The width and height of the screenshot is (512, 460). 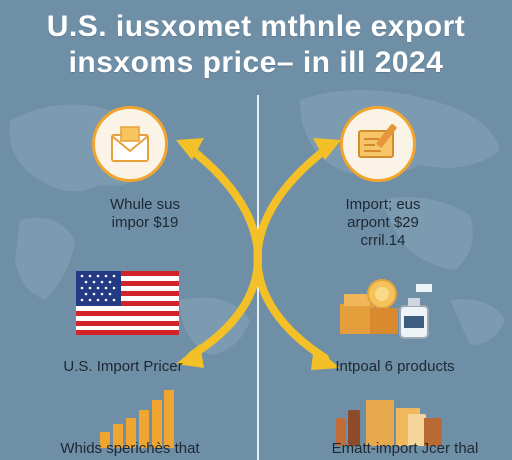 I want to click on envelope-icon-circle, so click(x=130, y=144).